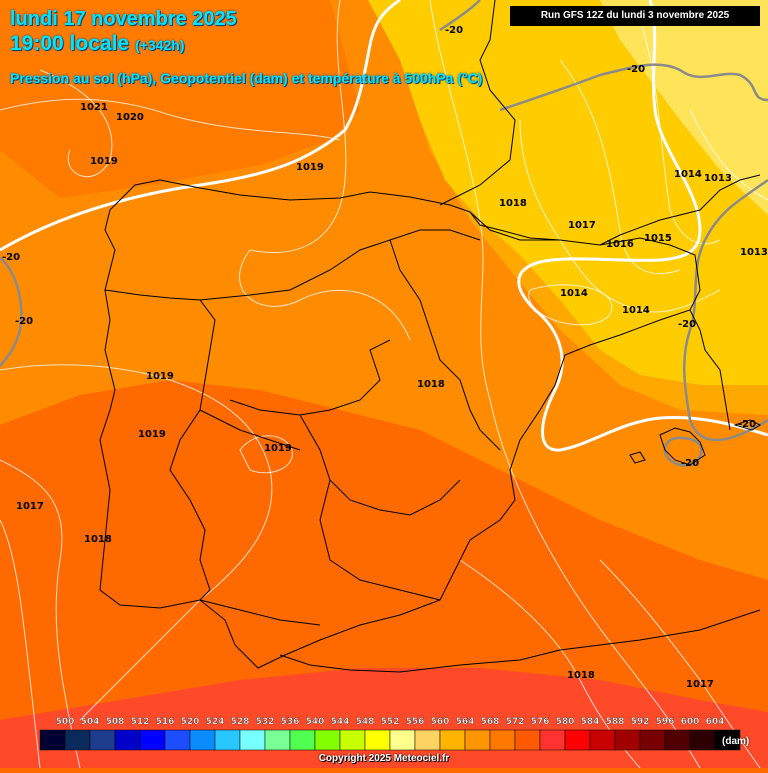  I want to click on pressure-label: 1021, so click(94, 107).